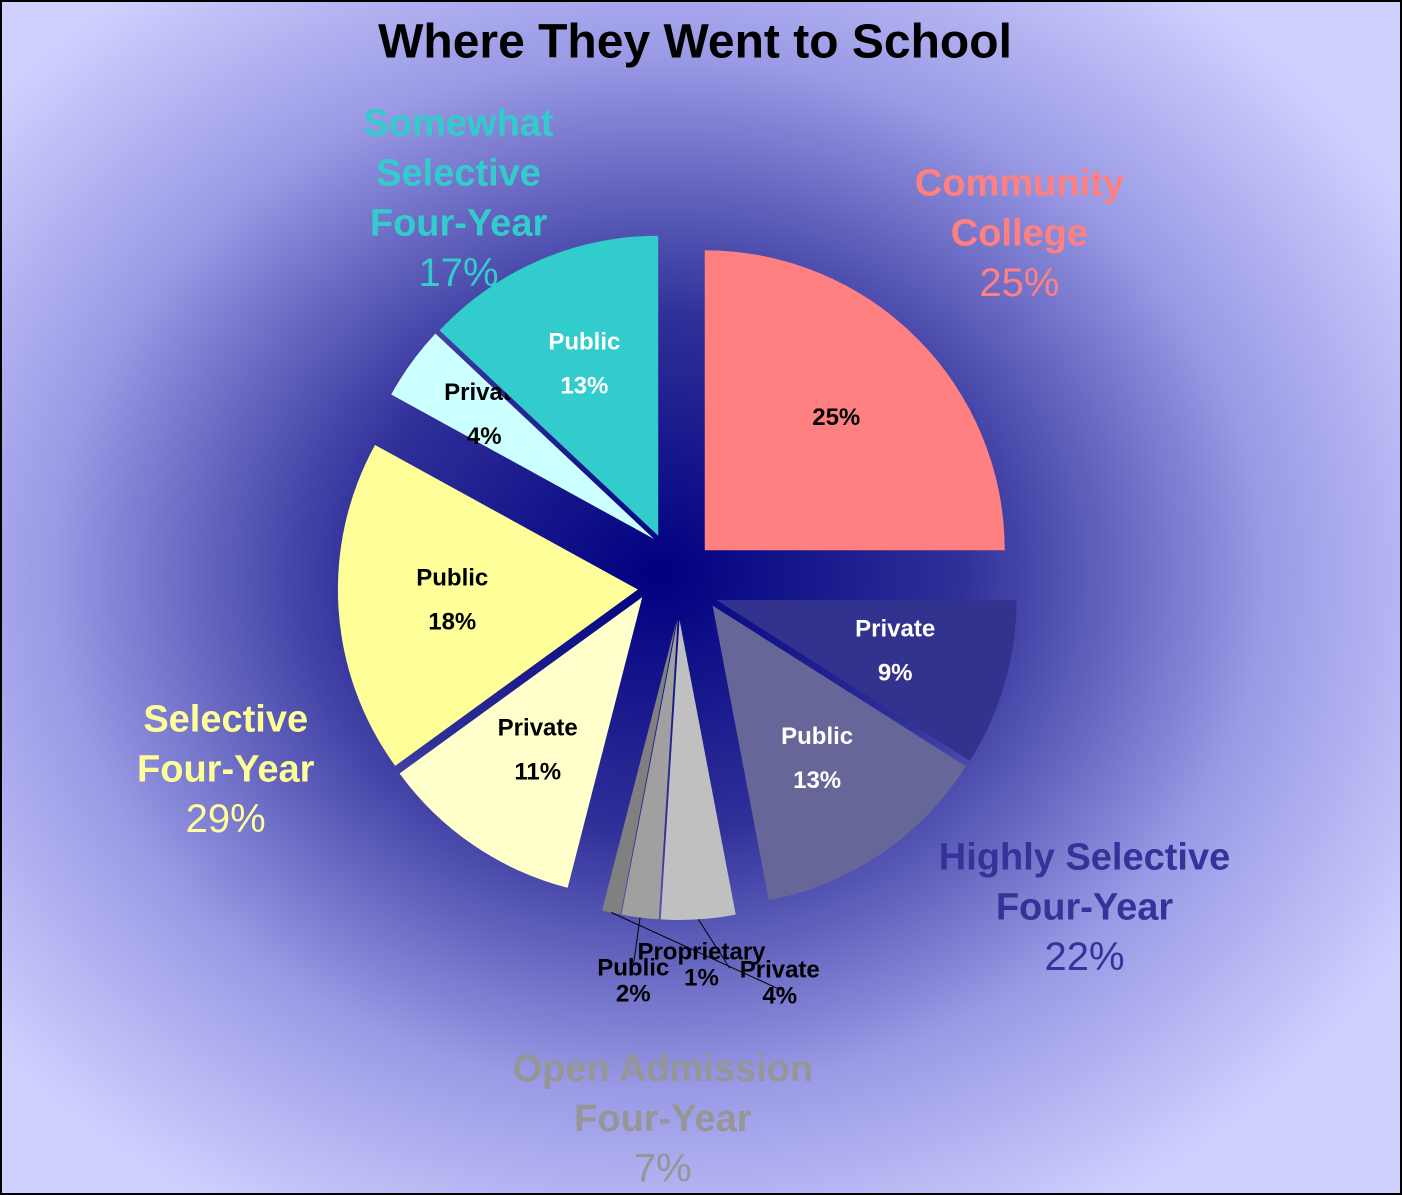 This screenshot has width=1402, height=1195. I want to click on group-label: Highly Selective, so click(1084, 858).